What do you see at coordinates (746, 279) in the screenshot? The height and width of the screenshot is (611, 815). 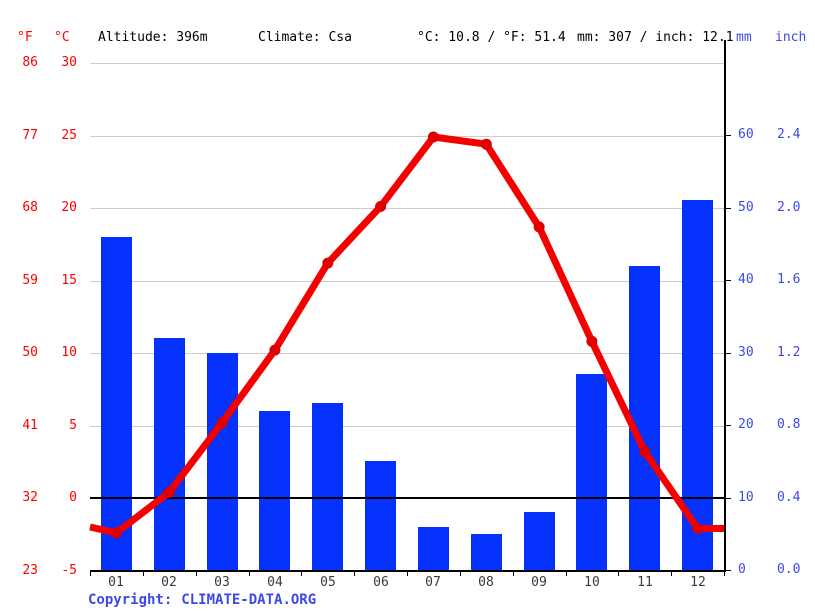 I see `mm-tick-label: 40` at bounding box center [746, 279].